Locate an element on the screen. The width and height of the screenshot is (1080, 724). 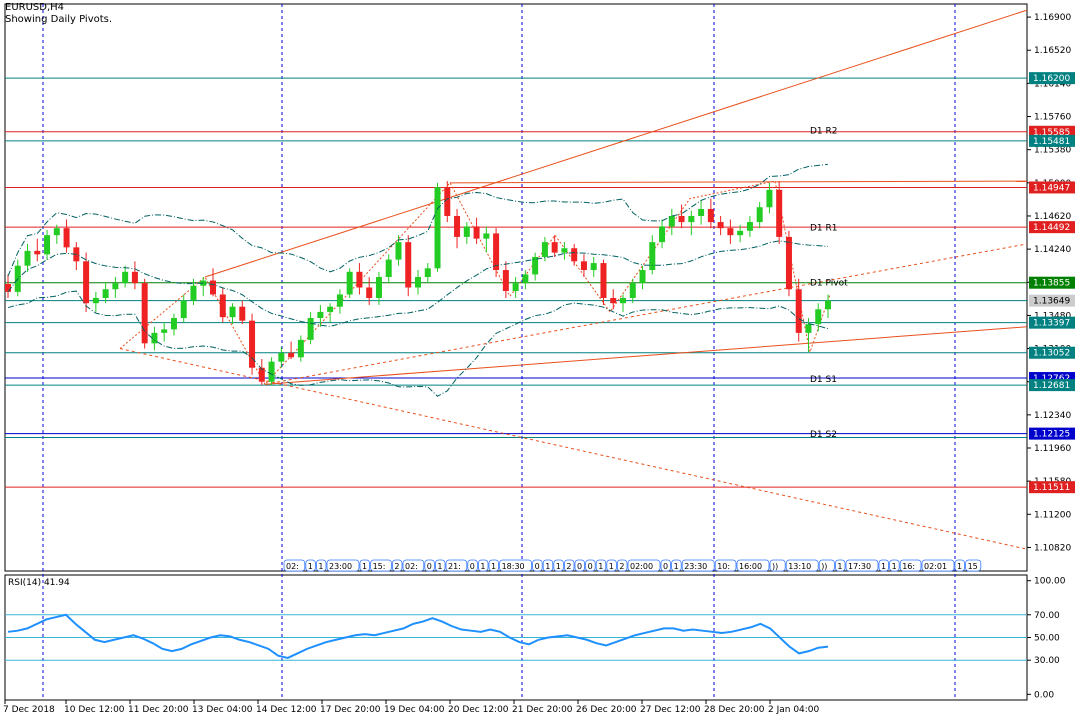
price-tag-label: 1.13649 is located at coordinates (1051, 302).